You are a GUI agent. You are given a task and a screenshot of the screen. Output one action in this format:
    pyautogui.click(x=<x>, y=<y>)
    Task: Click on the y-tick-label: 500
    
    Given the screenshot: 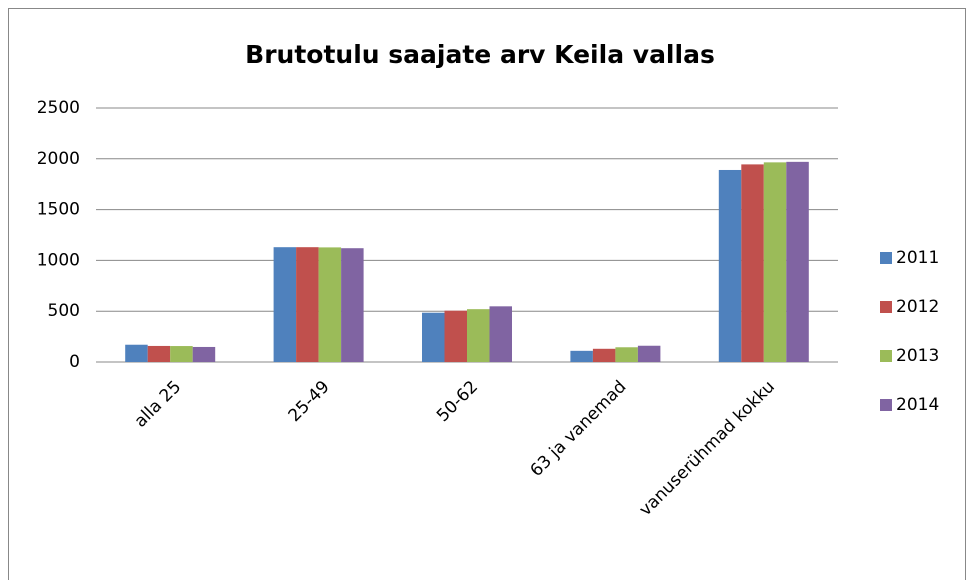 What is the action you would take?
    pyautogui.click(x=64, y=311)
    